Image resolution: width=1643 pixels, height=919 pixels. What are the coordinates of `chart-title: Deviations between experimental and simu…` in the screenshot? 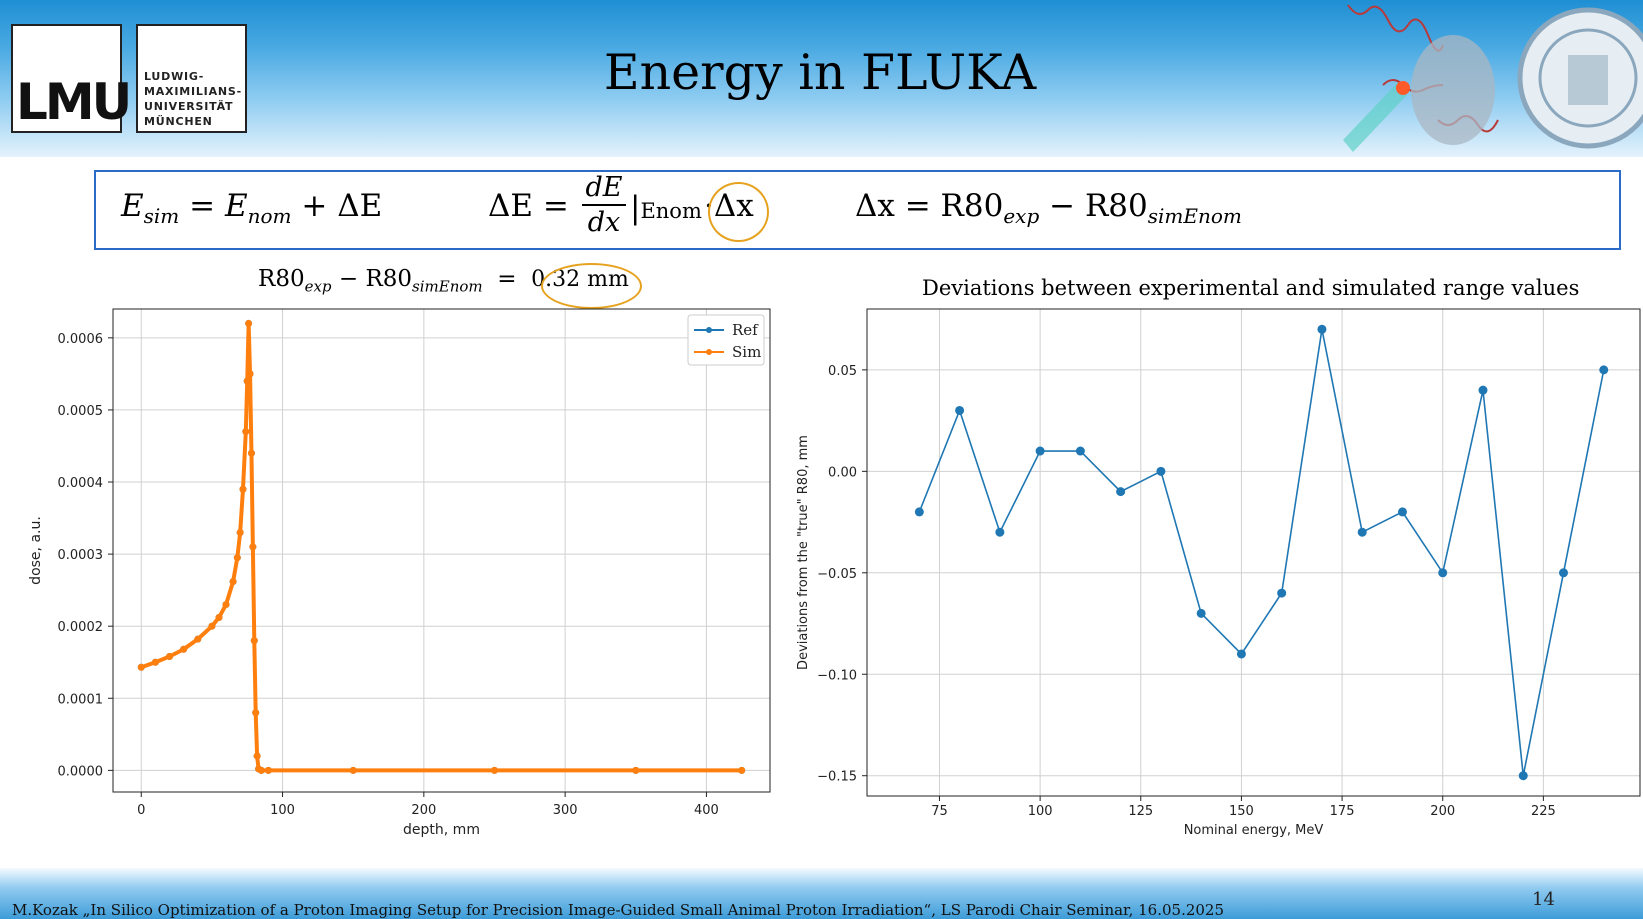 It's located at (1251, 288).